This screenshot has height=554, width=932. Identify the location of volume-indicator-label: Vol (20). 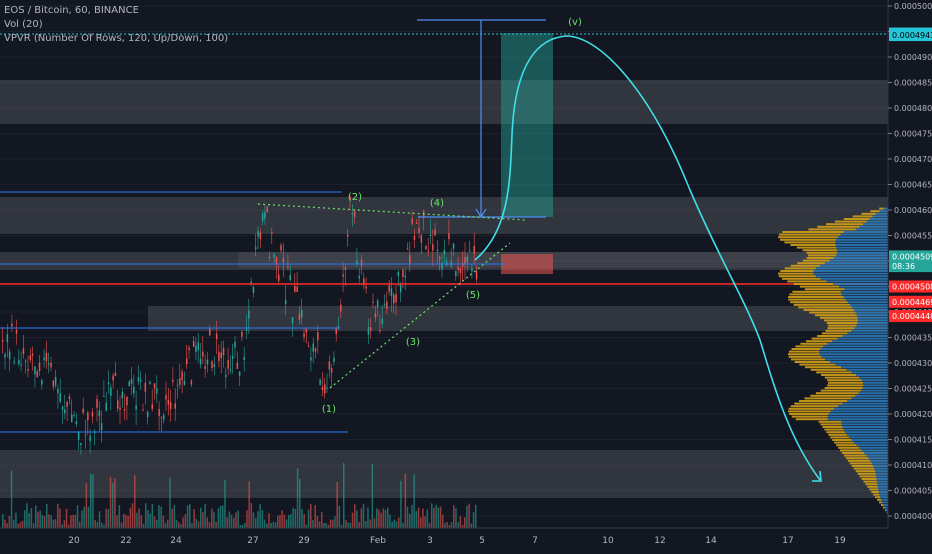
(116, 25).